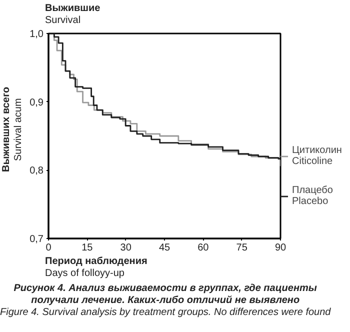 The image size is (350, 332). I want to click on legend-label: Плацебо Placebo, so click(312, 196).